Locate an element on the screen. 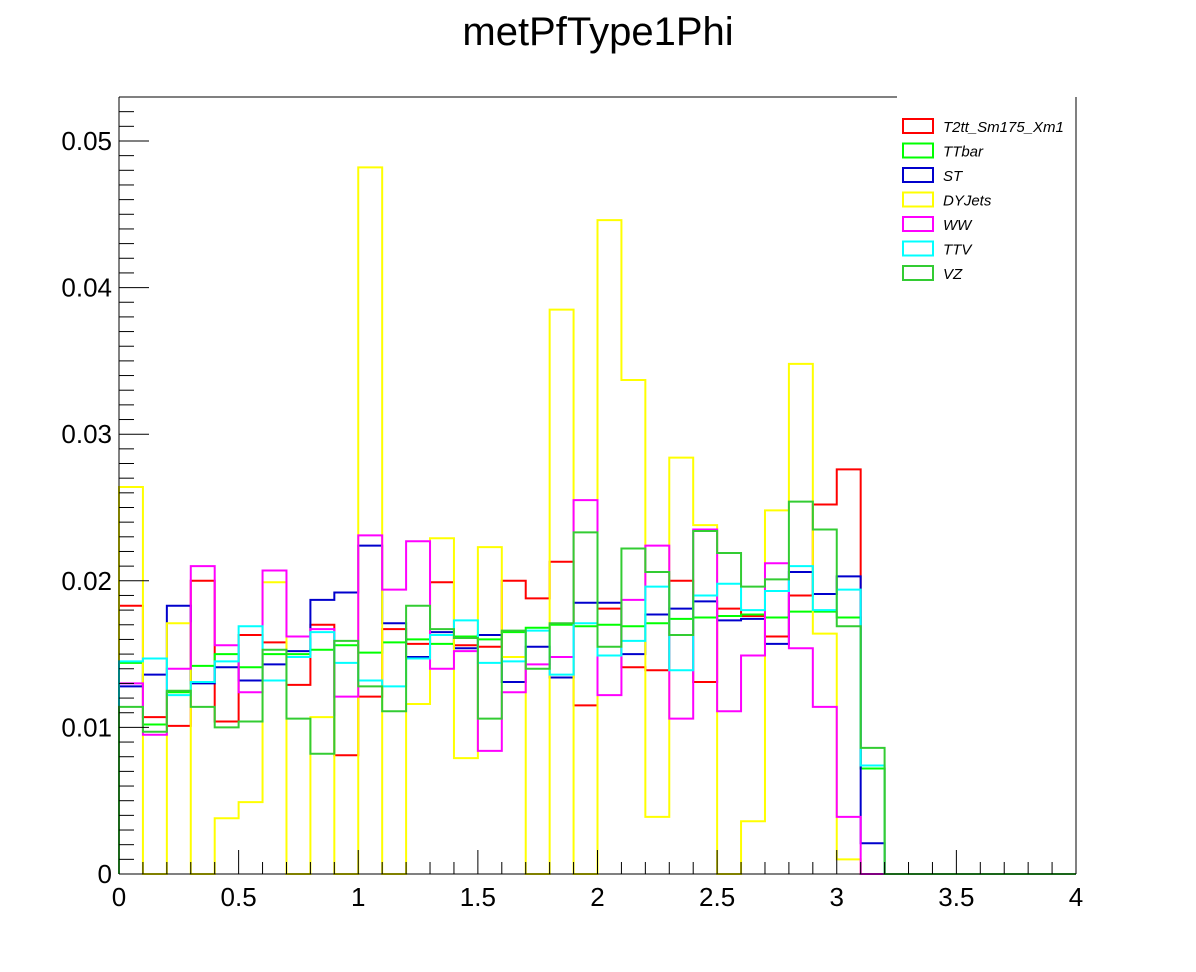 The height and width of the screenshot is (972, 1196). x-tick-label: 4 is located at coordinates (1076, 897).